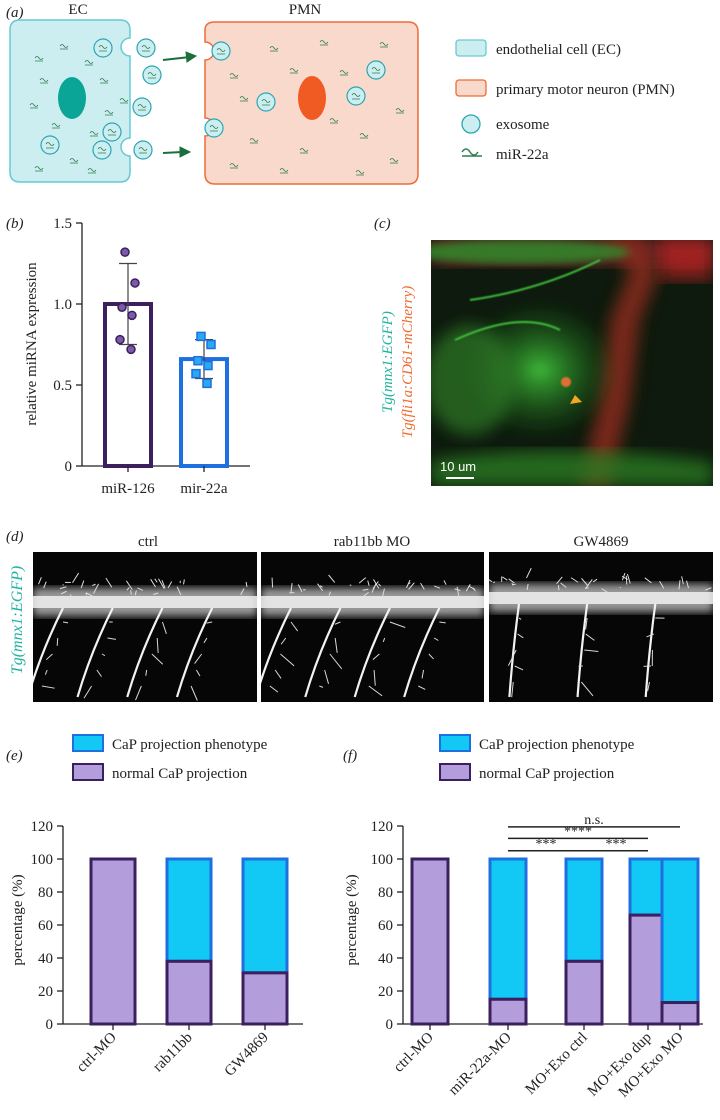  I want to click on legend-e-normal-label: normal CaP projection, so click(180, 774).